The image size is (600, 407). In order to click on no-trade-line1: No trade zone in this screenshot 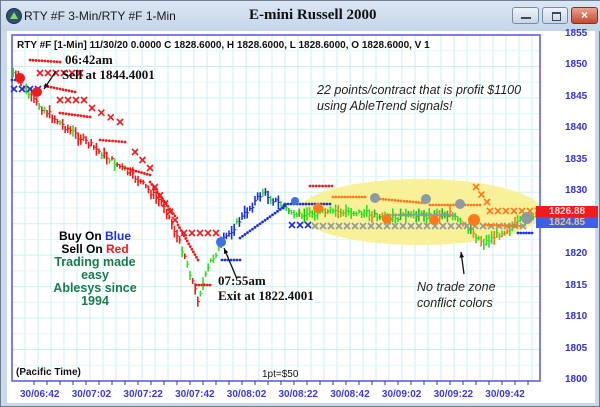, I will do `click(456, 287)`.